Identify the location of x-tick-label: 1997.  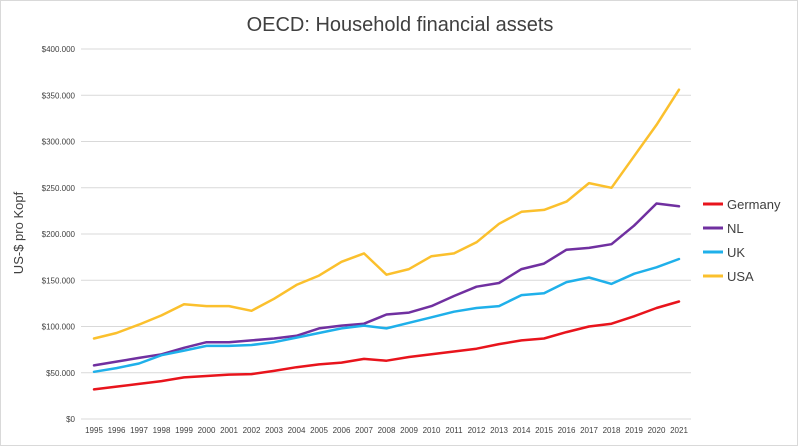
(139, 430).